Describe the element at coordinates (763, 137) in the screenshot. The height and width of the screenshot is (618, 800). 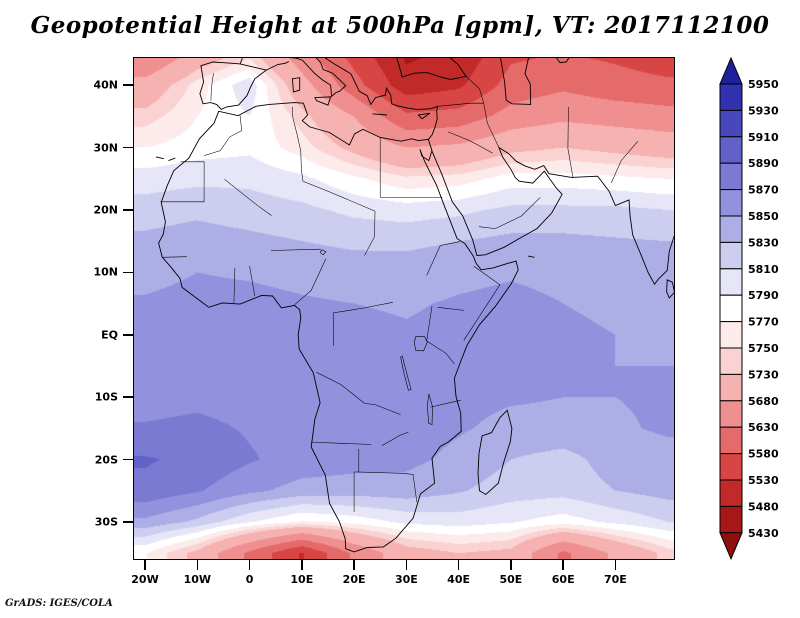
I see `colorbar-label: 5910` at that location.